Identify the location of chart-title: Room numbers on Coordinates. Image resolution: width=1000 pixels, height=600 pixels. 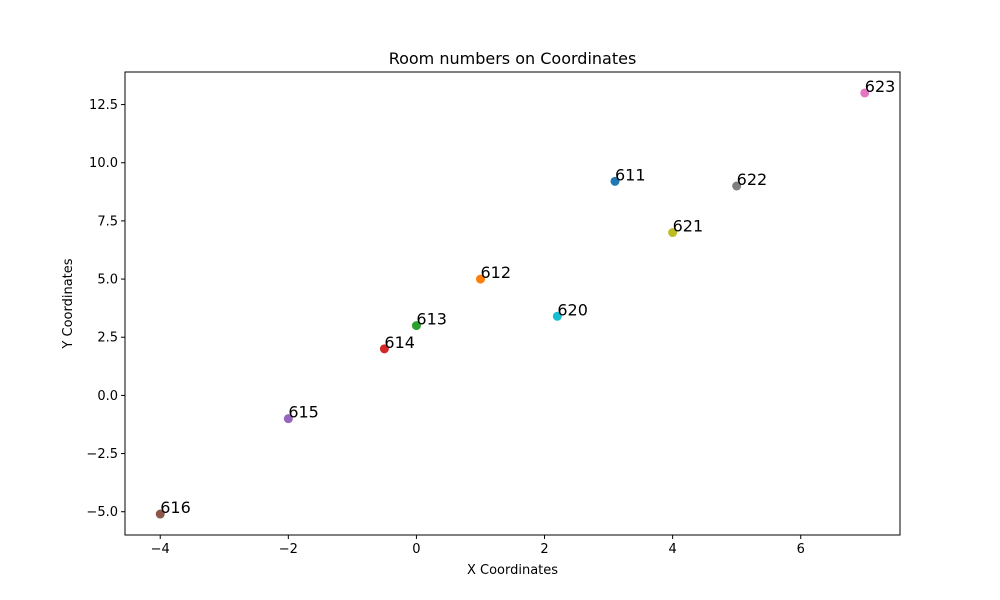
(513, 58).